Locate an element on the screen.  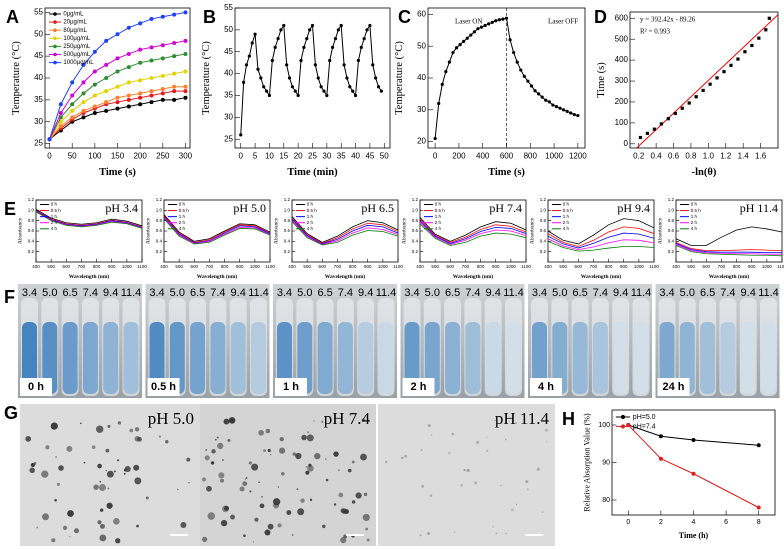
x-tick-label: 40 is located at coordinates (355, 155).